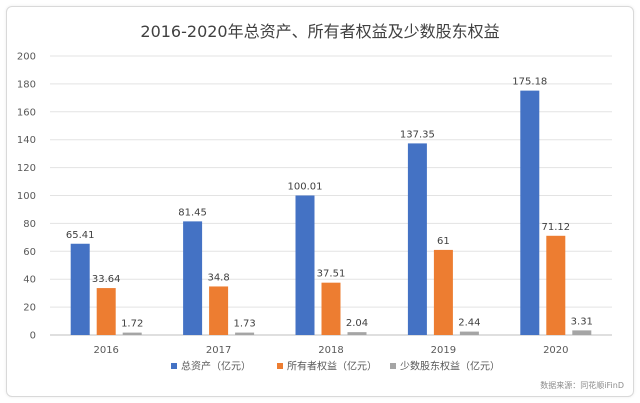 Image resolution: width=640 pixels, height=403 pixels. I want to click on y-tick-label: 100, so click(26, 196).